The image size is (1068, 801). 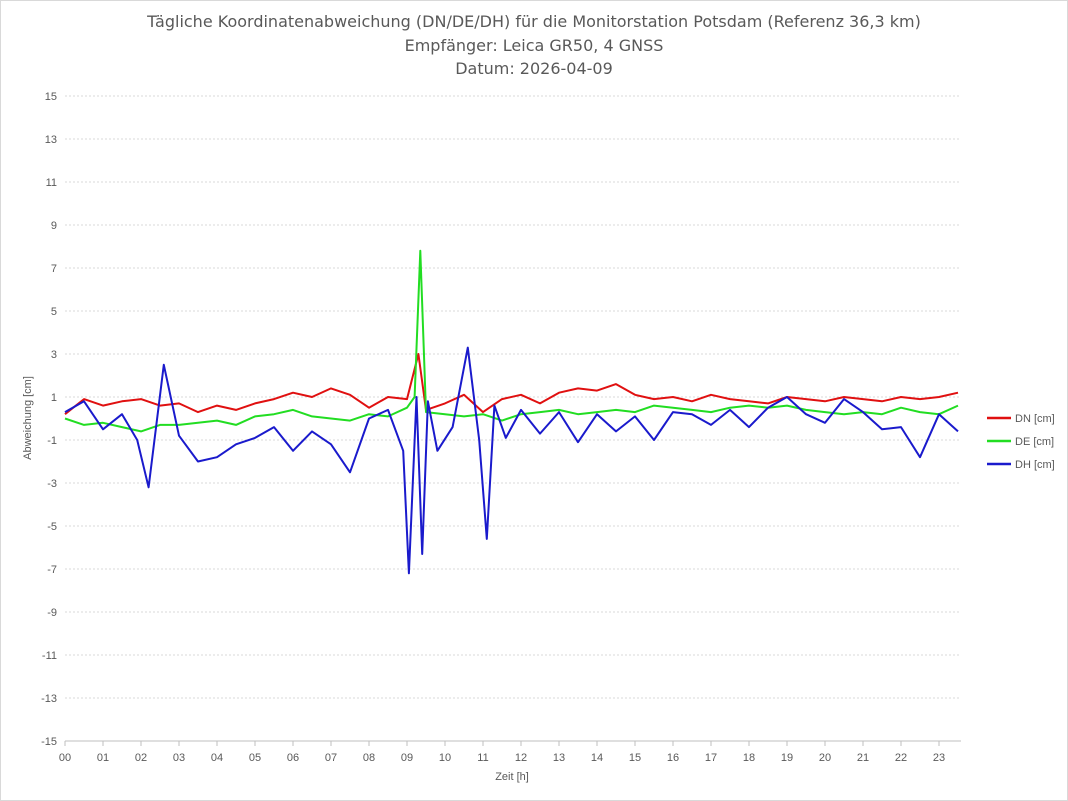 I want to click on y-tick-label: -7, so click(x=52, y=570).